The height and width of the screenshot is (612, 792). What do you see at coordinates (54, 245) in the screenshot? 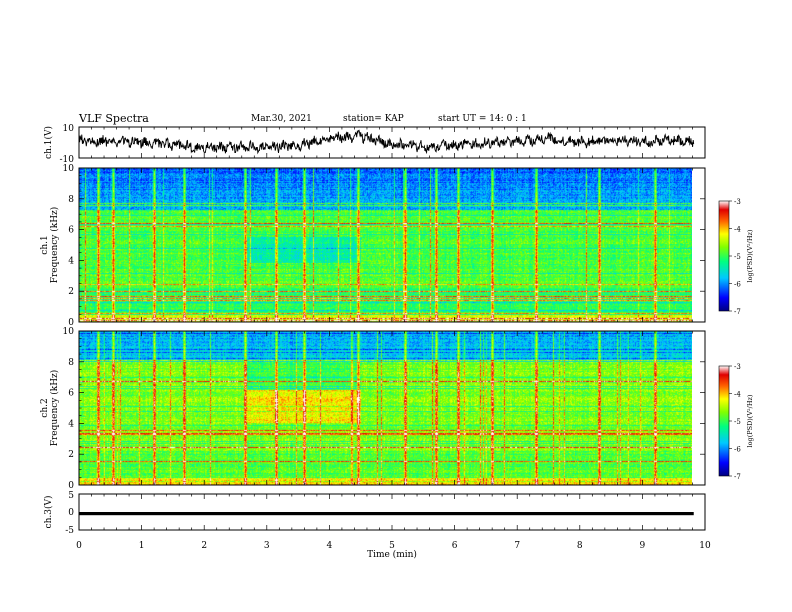
I see `ch1-spectrogram-ylabel-frequency: Frequency (kHz)` at bounding box center [54, 245].